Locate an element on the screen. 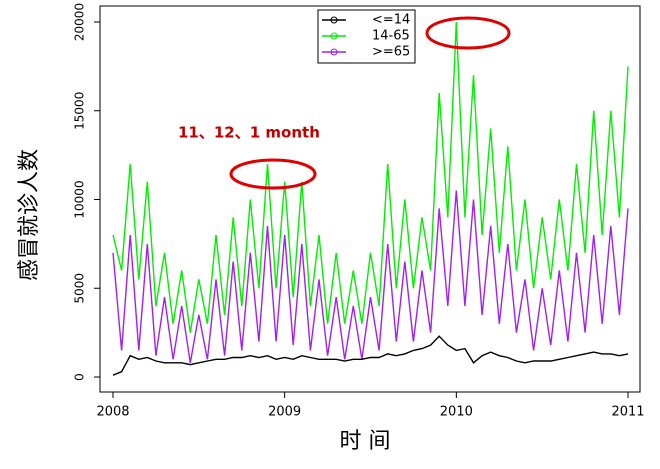 This screenshot has width=660, height=469. x-tick-label: 2011 is located at coordinates (627, 412).